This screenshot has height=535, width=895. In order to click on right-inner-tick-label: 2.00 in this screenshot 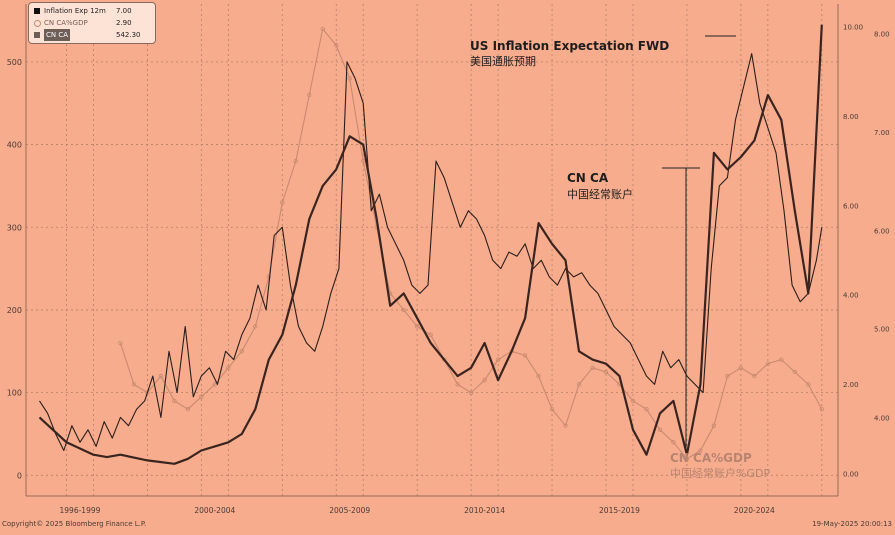, I will do `click(851, 385)`.